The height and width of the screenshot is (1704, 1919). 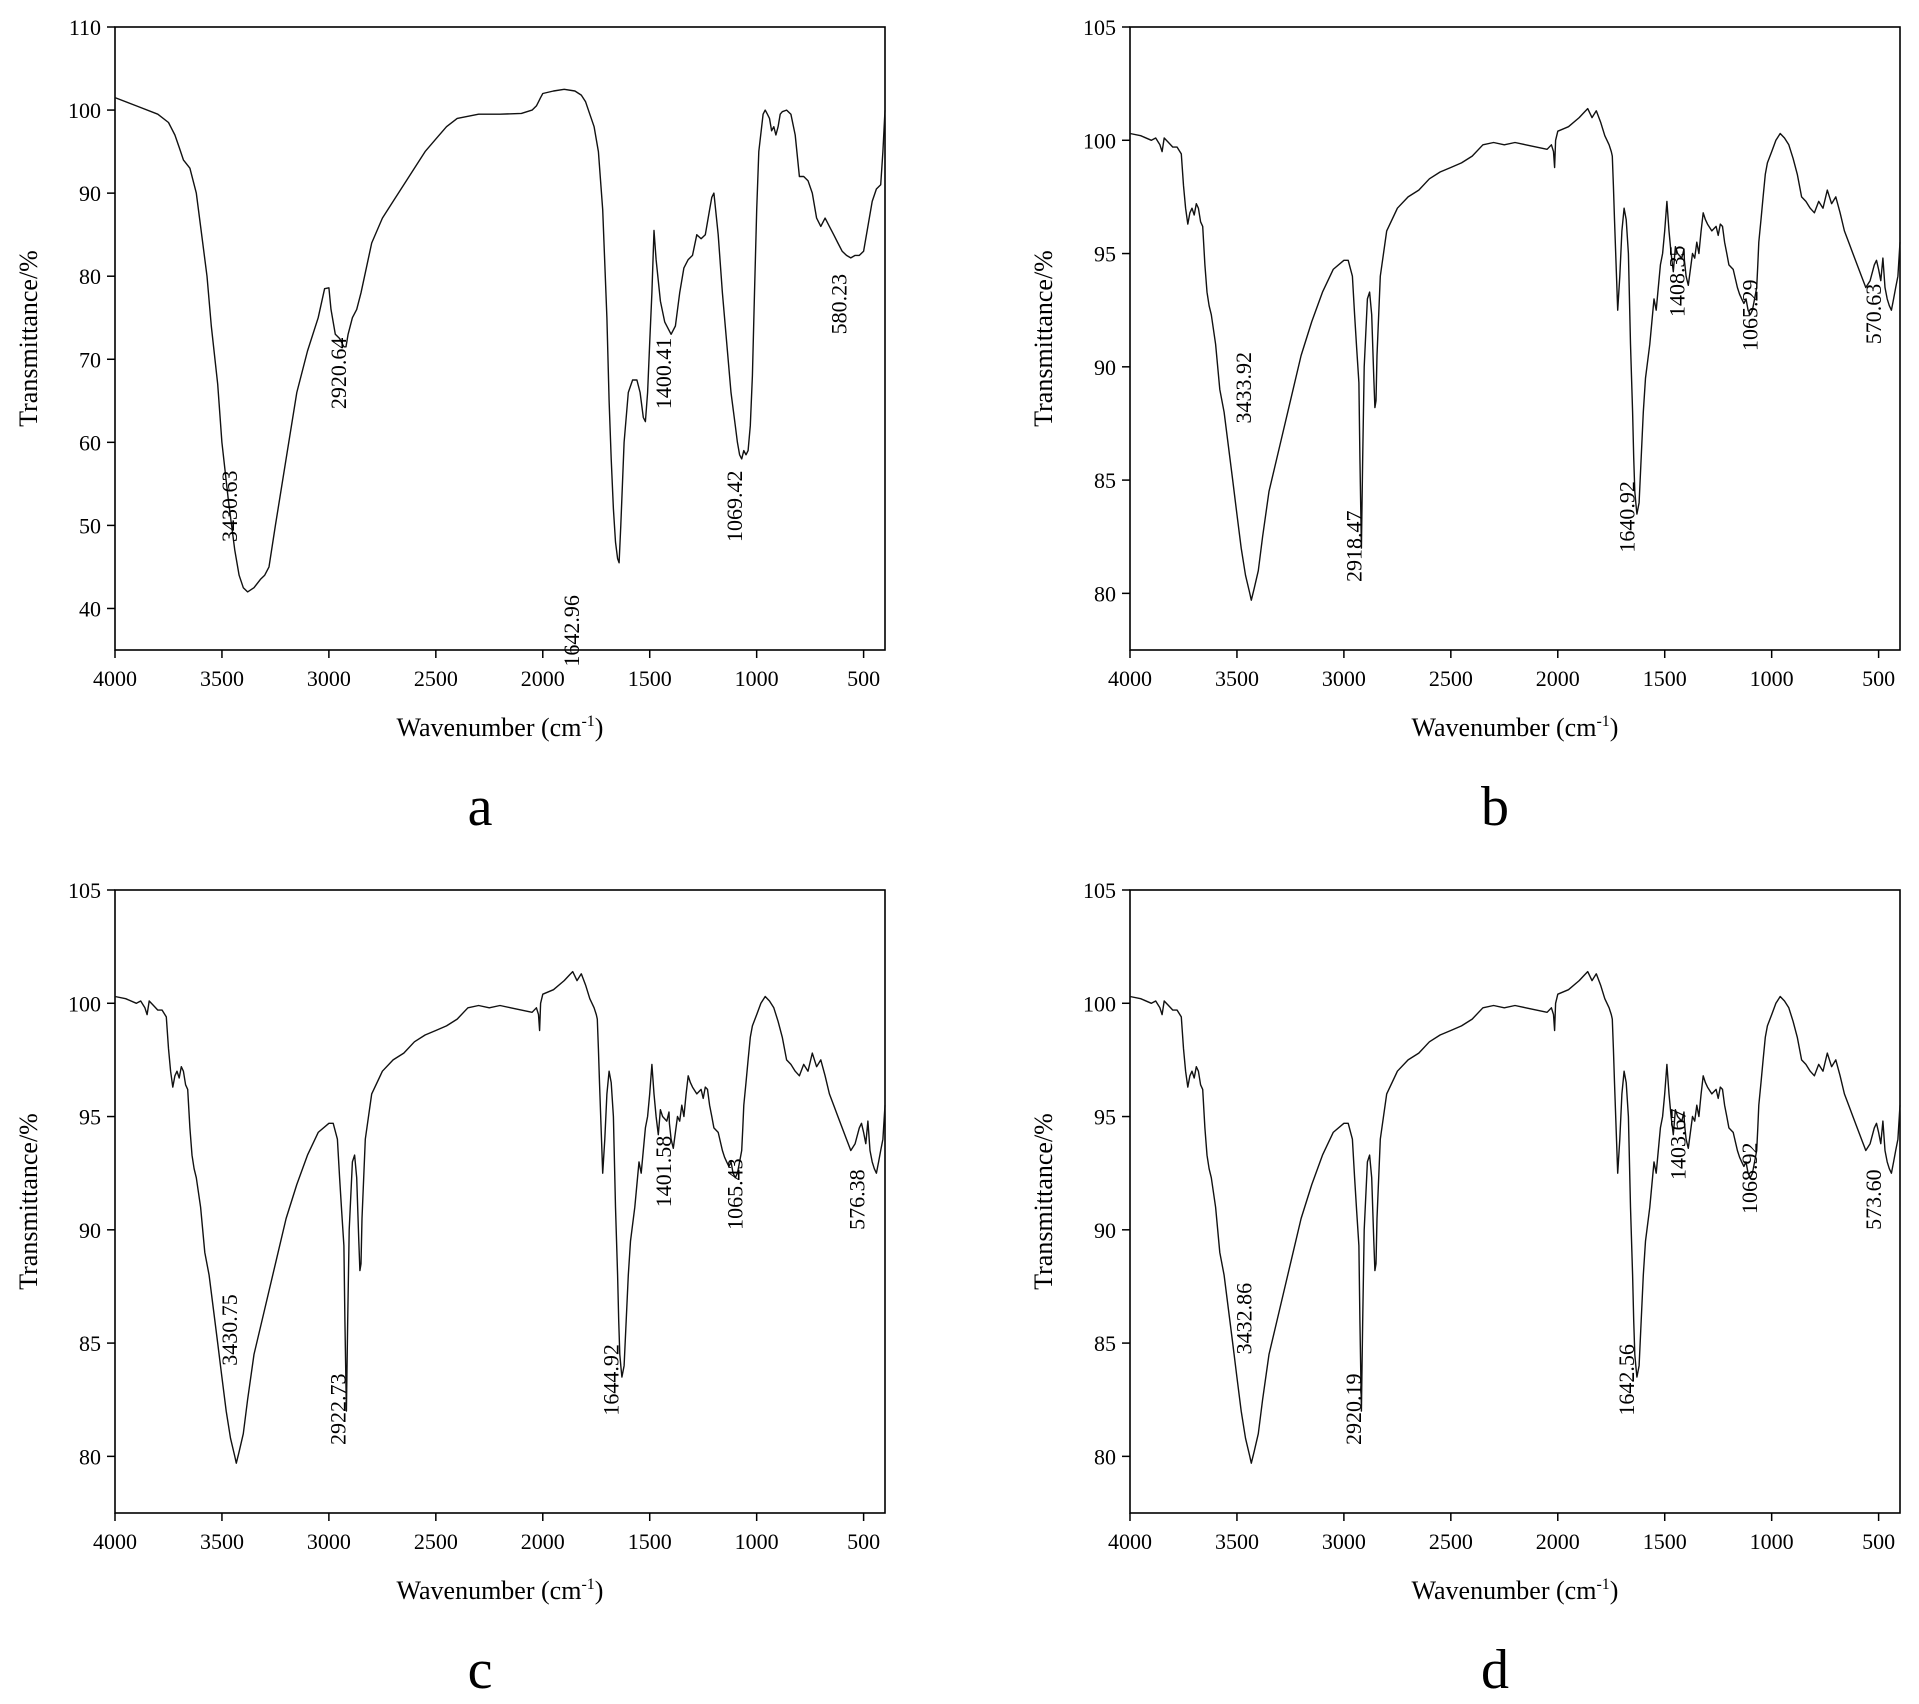 I want to click on peak-label: 1401.58, so click(x=663, y=1172).